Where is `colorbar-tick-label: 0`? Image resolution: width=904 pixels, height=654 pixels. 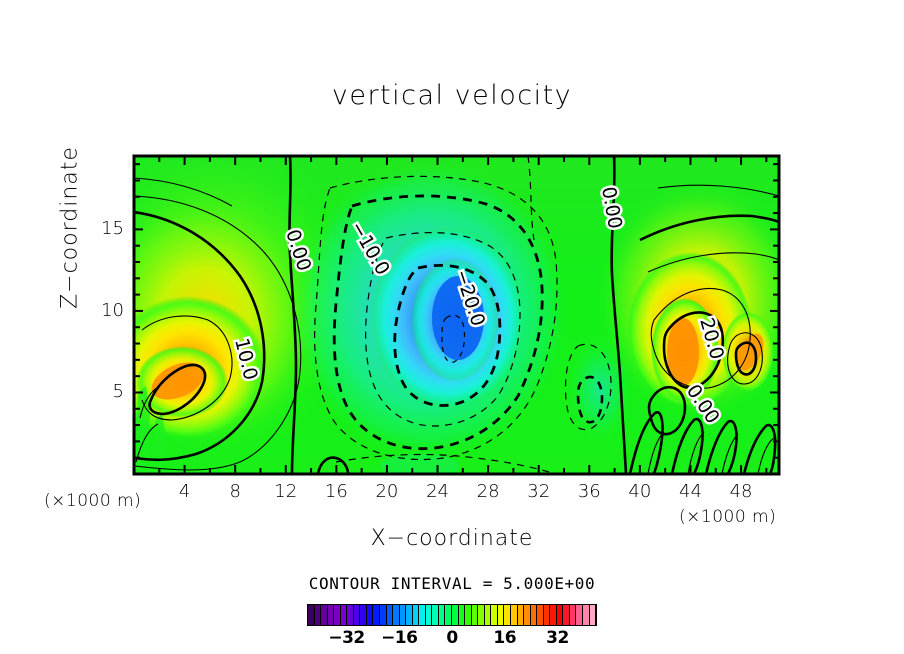 colorbar-tick-label: 0 is located at coordinates (452, 638).